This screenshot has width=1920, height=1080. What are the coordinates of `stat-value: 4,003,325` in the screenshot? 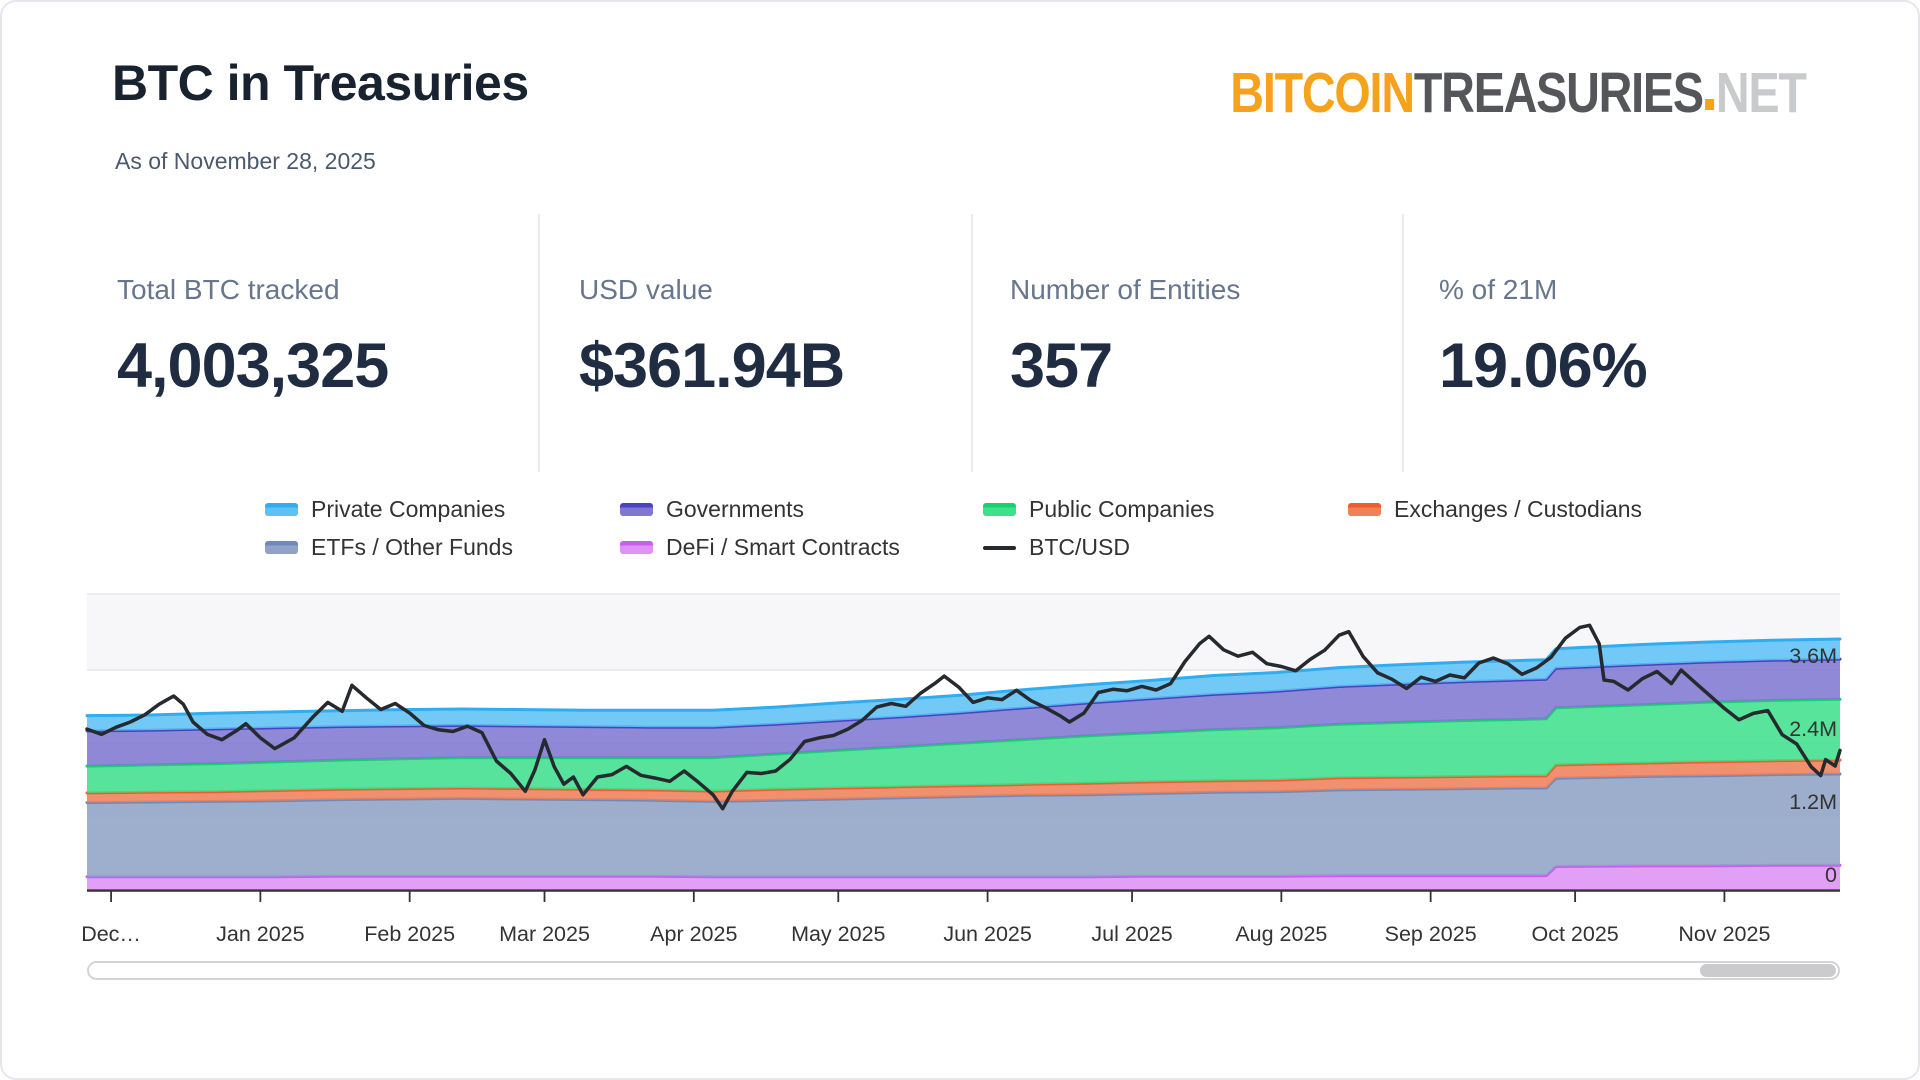 It's located at (253, 366).